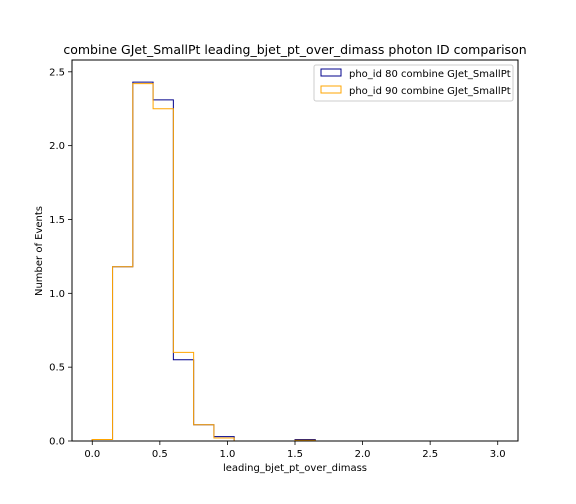 Image resolution: width=576 pixels, height=504 pixels. What do you see at coordinates (57, 294) in the screenshot?
I see `y-tick-label: 1.0` at bounding box center [57, 294].